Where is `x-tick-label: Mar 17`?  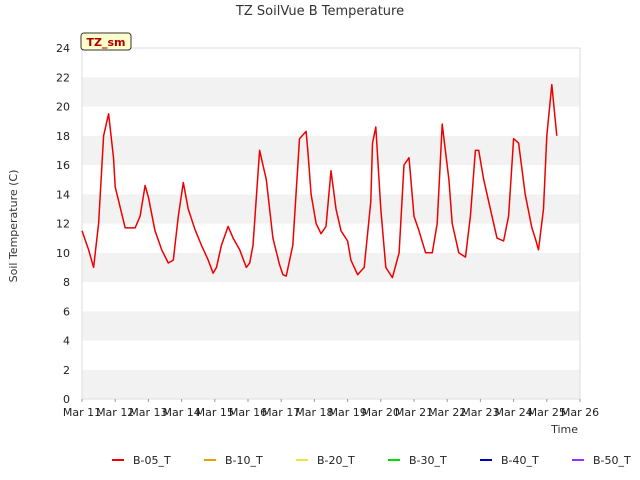 x-tick-label: Mar 17 is located at coordinates (281, 412).